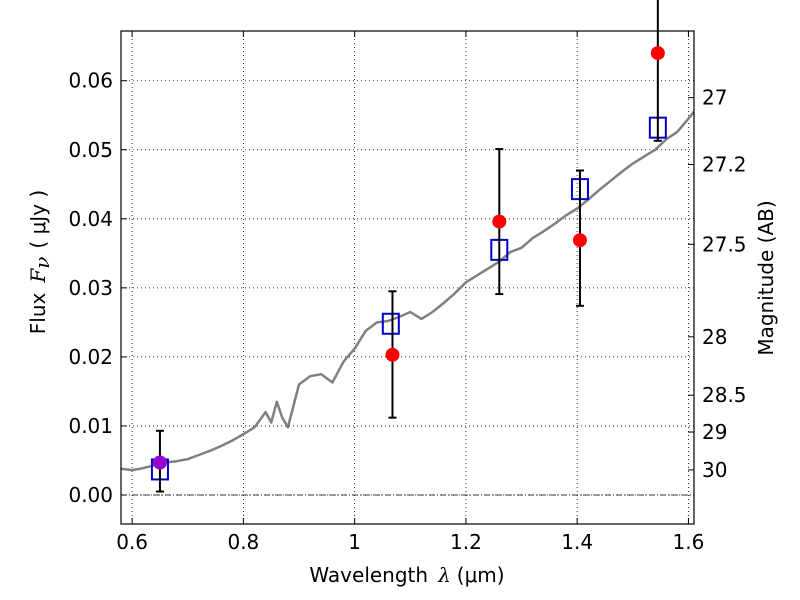  What do you see at coordinates (724, 165) in the screenshot?
I see `y2-tick-label: 27.2` at bounding box center [724, 165].